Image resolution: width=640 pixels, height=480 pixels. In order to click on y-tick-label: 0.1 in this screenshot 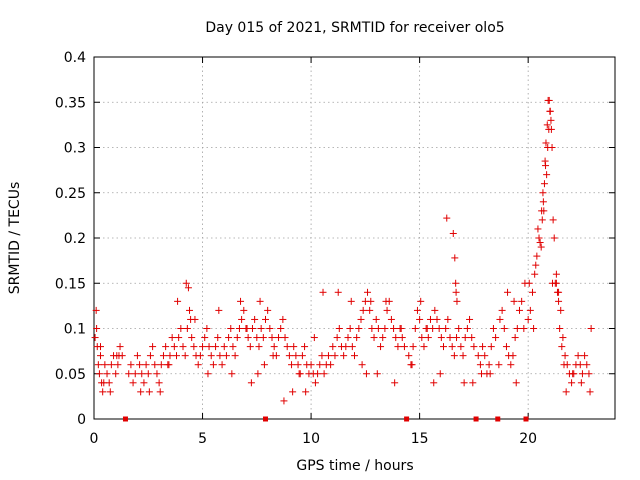, I will do `click(75, 330)`.